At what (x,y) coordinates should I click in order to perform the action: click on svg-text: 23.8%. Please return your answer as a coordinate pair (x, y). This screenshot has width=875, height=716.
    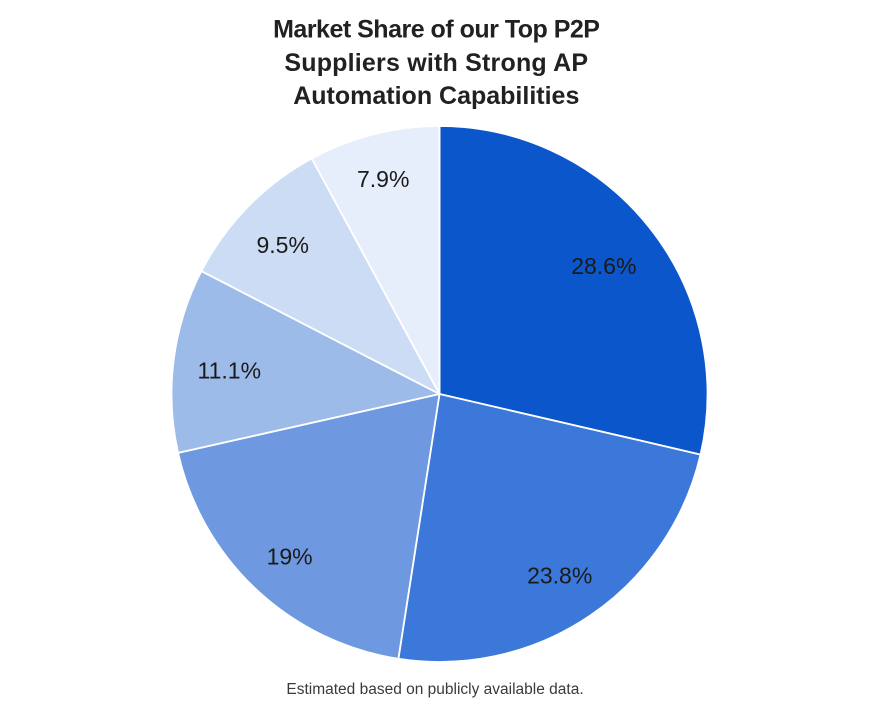
    Looking at the image, I should click on (559, 576).